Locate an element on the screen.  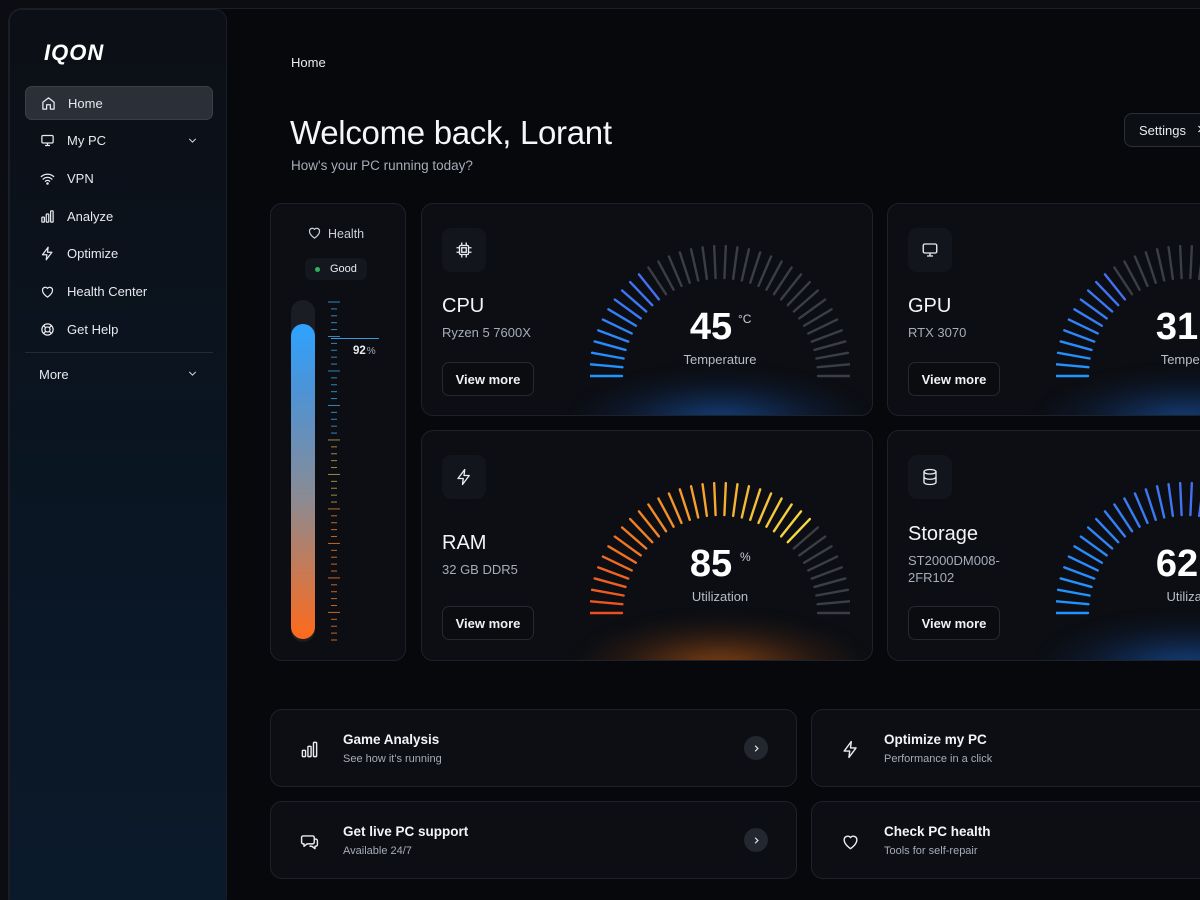
status-text: Good is located at coordinates (343, 269).